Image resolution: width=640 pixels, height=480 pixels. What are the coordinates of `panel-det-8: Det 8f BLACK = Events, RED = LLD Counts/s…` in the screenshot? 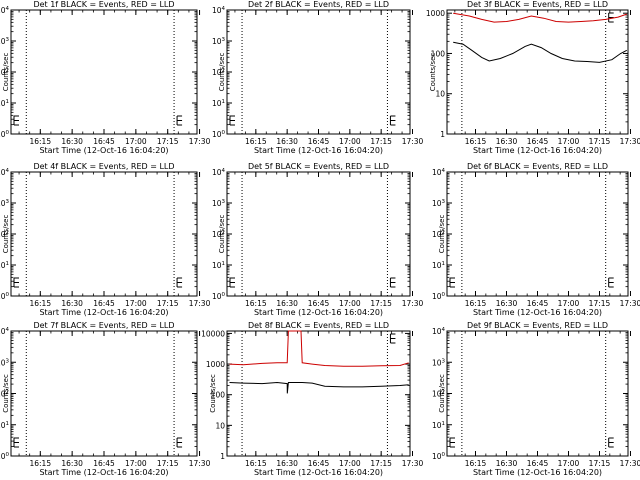 It's located at (312, 399).